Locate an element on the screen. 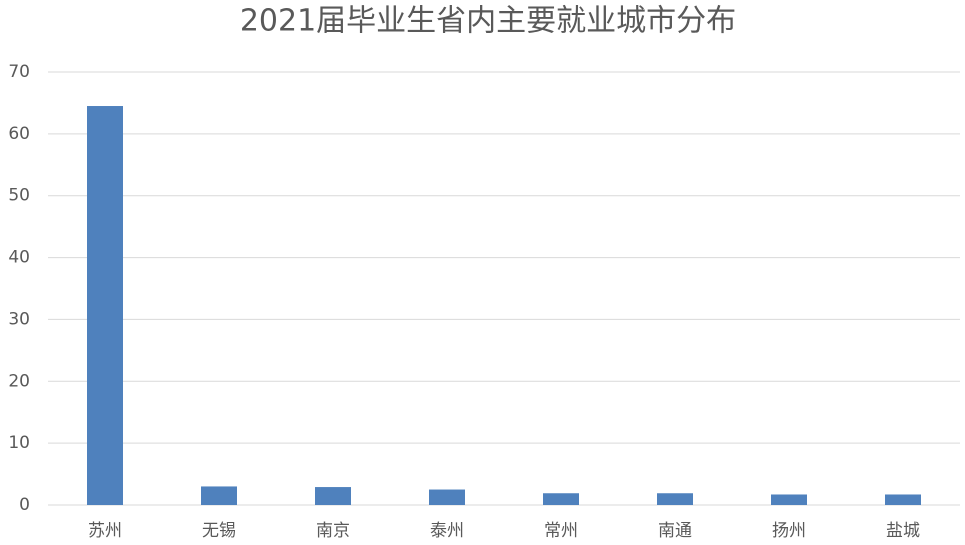  x-tick-label: 无锡 is located at coordinates (219, 531).